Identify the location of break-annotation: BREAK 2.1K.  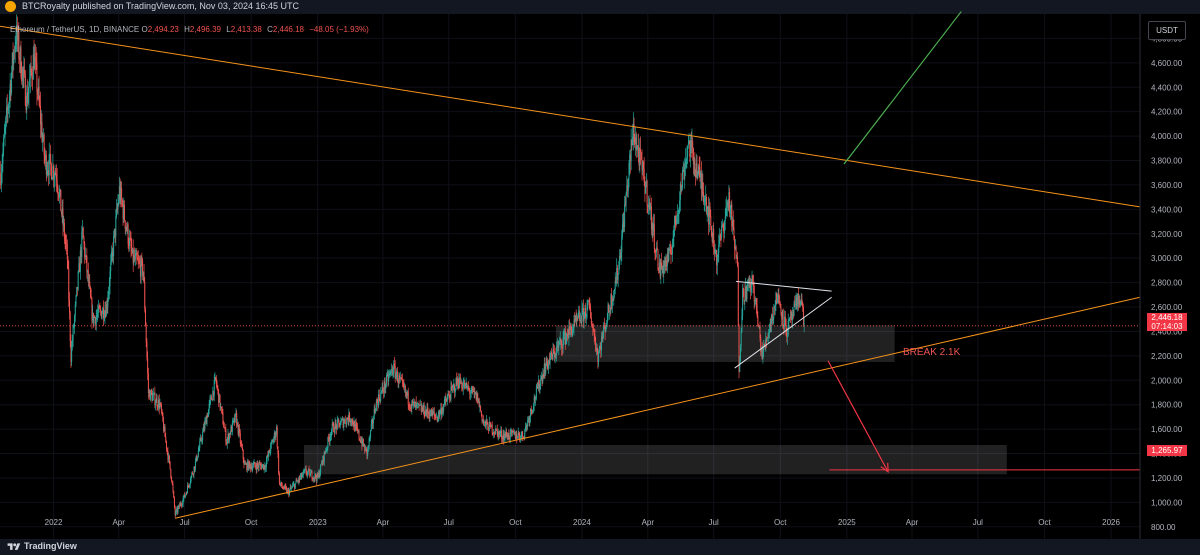
(932, 352).